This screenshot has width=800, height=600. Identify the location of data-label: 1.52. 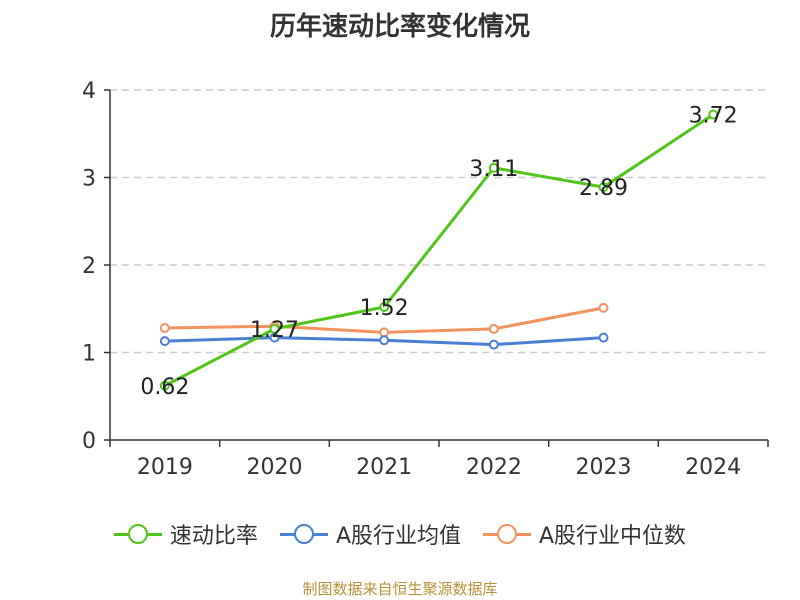
(384, 308).